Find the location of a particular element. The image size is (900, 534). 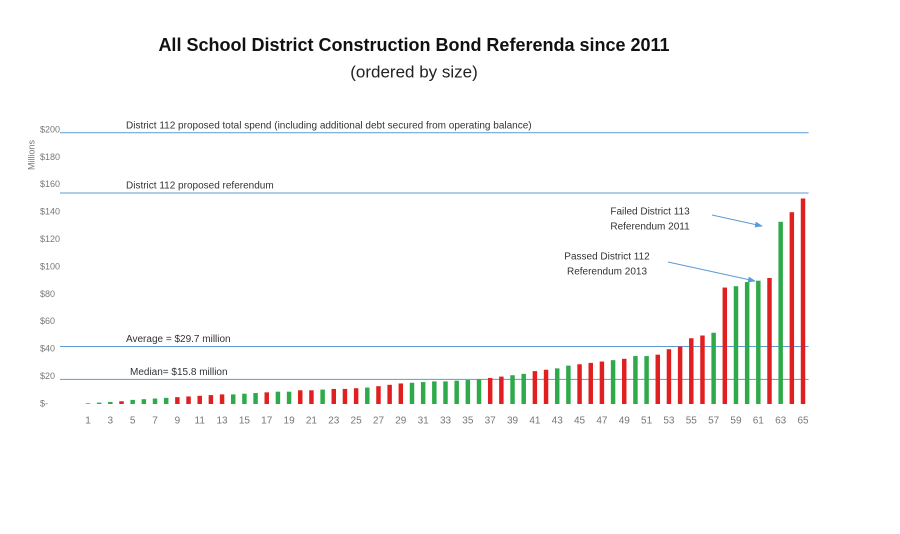

x-tick-label: 23 is located at coordinates (334, 421).